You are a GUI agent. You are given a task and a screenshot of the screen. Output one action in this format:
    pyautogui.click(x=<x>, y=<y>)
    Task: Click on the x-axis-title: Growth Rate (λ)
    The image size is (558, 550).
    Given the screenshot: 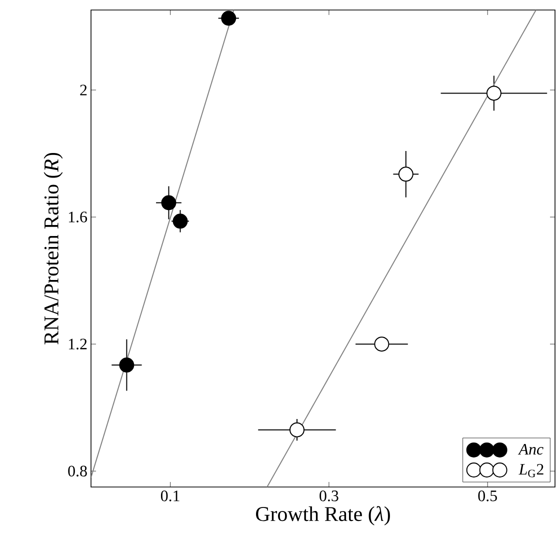 What is the action you would take?
    pyautogui.click(x=323, y=516)
    